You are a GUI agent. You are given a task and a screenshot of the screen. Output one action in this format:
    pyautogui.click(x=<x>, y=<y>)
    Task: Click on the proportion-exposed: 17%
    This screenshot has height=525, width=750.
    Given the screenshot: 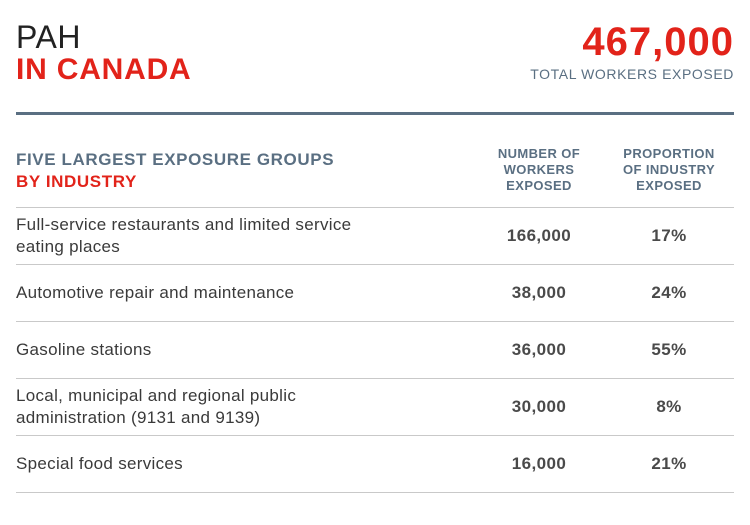 What is the action you would take?
    pyautogui.click(x=669, y=235)
    